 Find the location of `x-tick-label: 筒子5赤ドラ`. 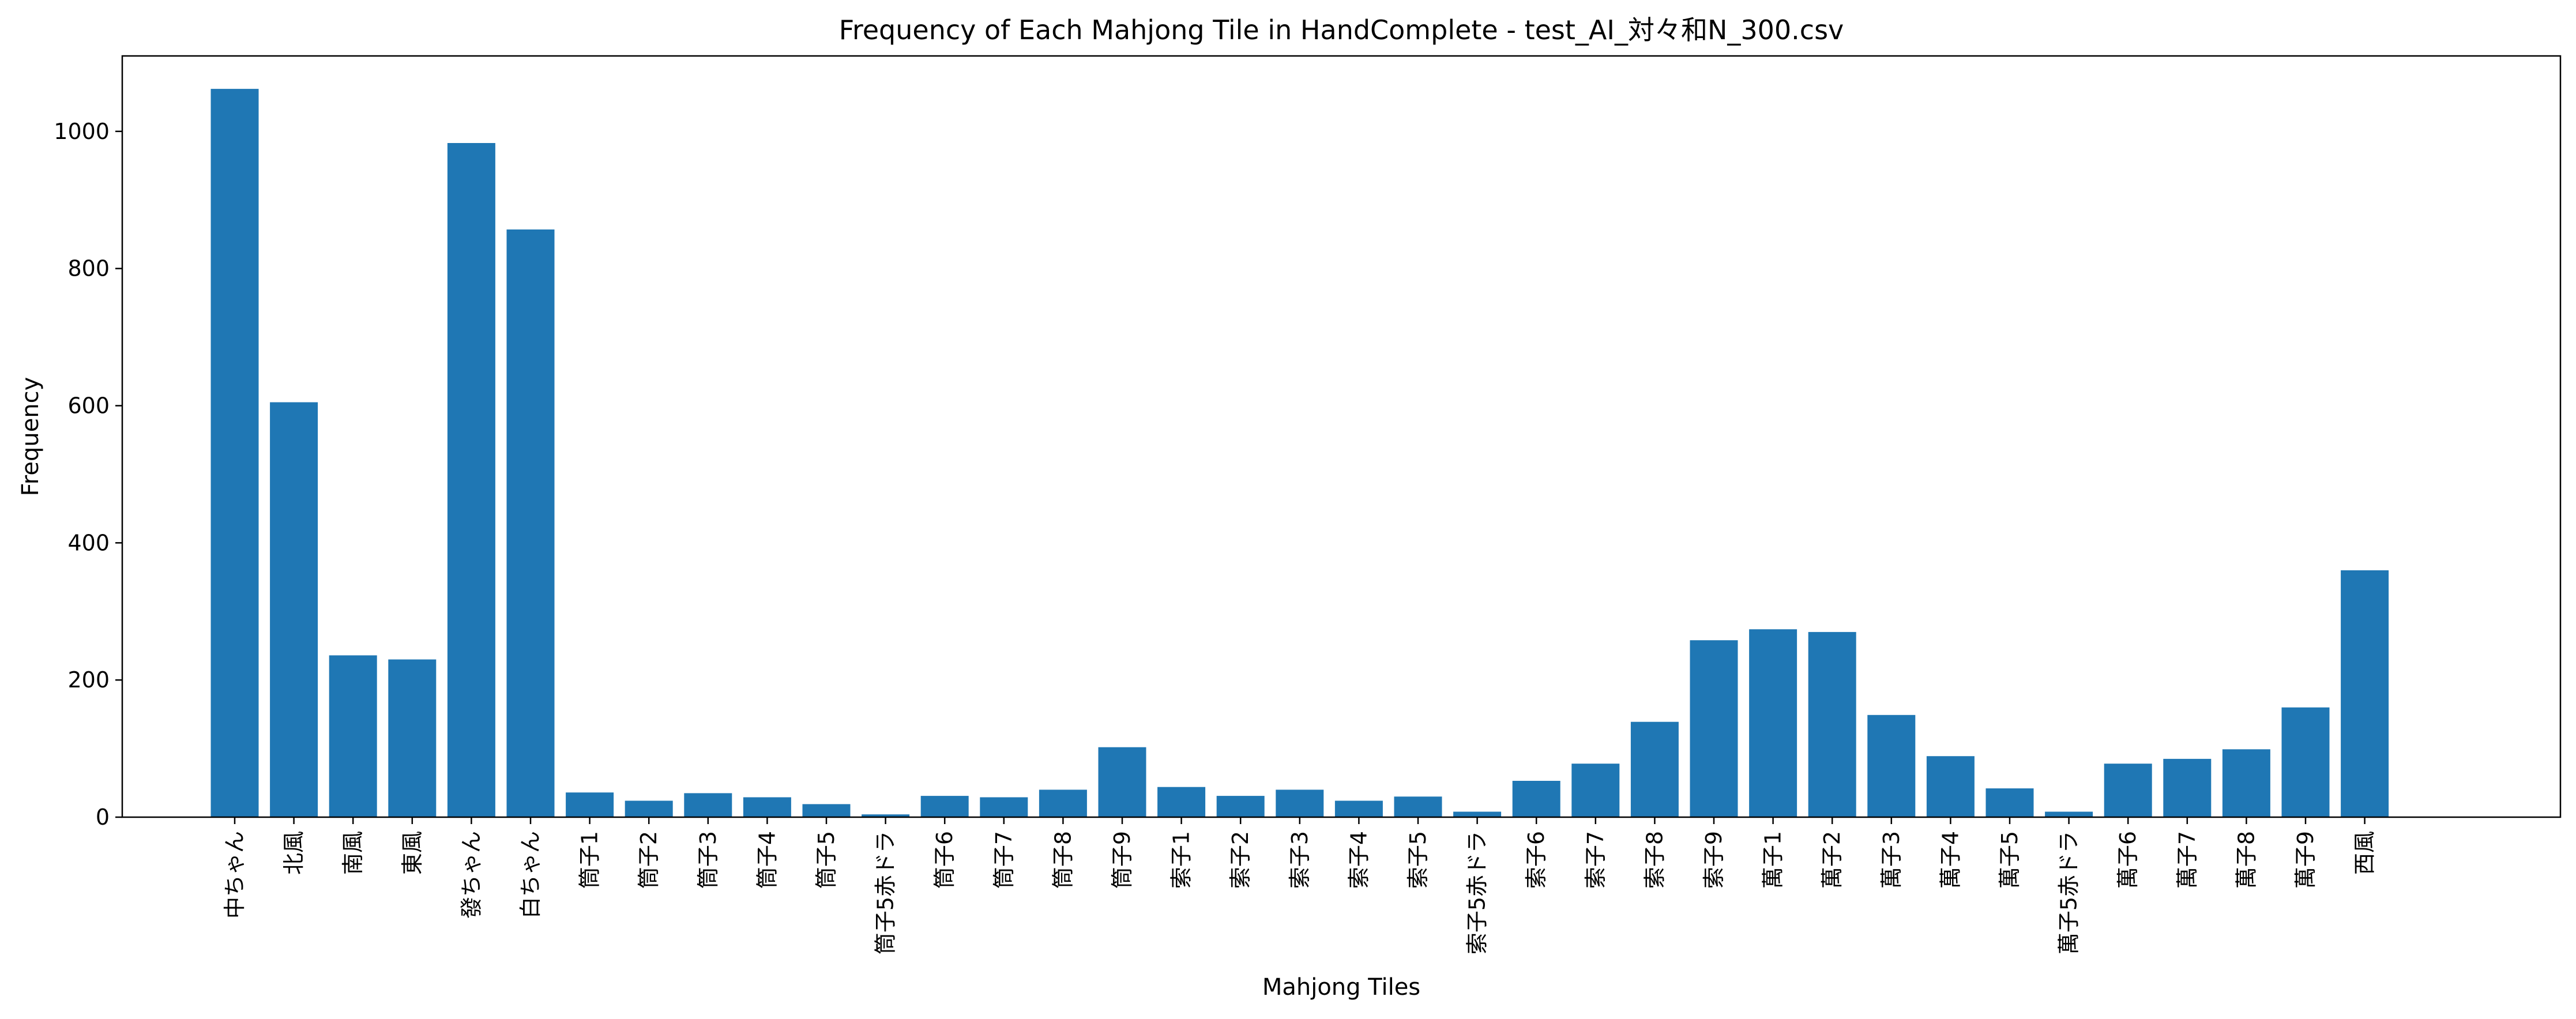

x-tick-label: 筒子5赤ドラ is located at coordinates (885, 892).